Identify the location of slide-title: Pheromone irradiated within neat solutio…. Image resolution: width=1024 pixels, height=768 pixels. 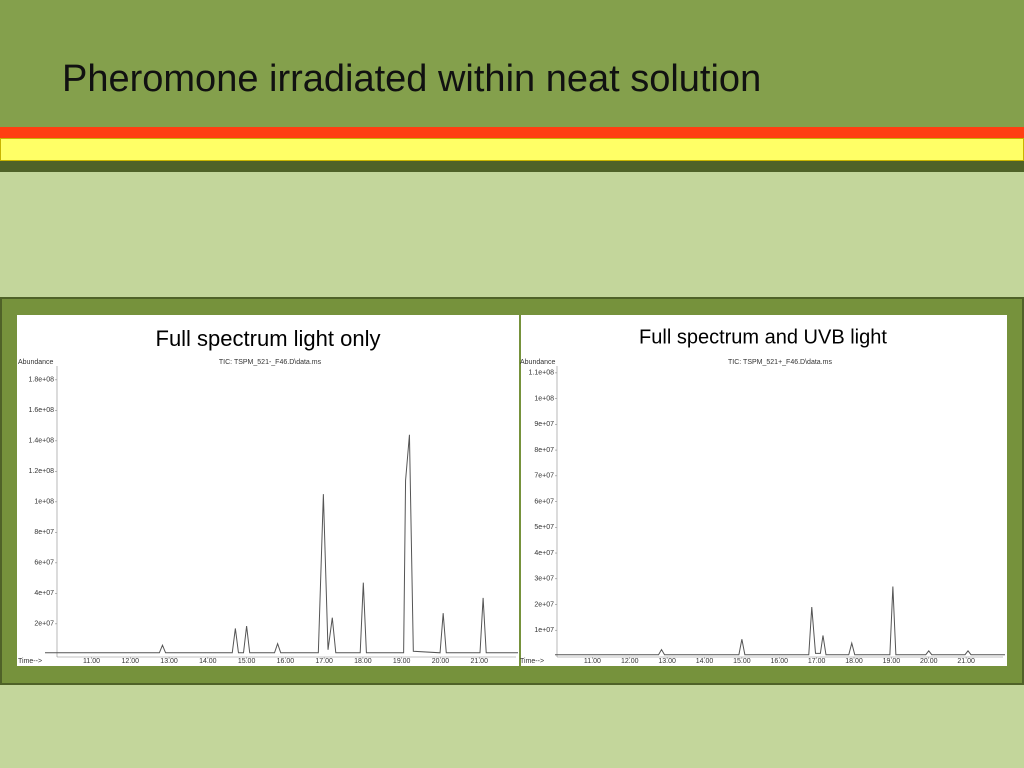
(411, 79).